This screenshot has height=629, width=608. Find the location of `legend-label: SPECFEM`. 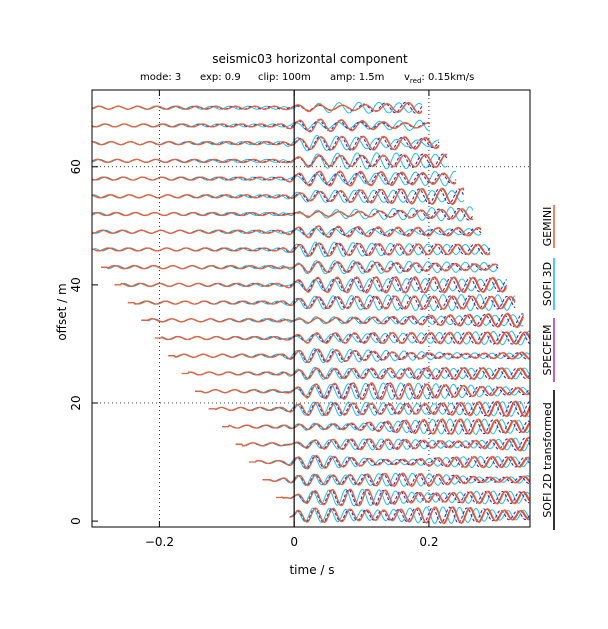

legend-label: SPECFEM is located at coordinates (547, 349).